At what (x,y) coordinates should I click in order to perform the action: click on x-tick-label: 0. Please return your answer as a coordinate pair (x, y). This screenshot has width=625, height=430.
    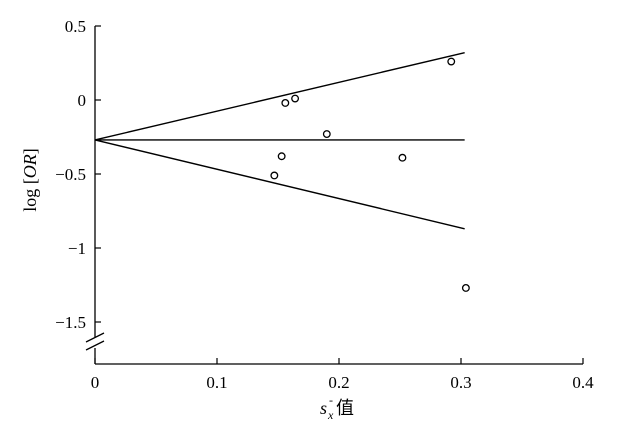
    Looking at the image, I should click on (95, 382).